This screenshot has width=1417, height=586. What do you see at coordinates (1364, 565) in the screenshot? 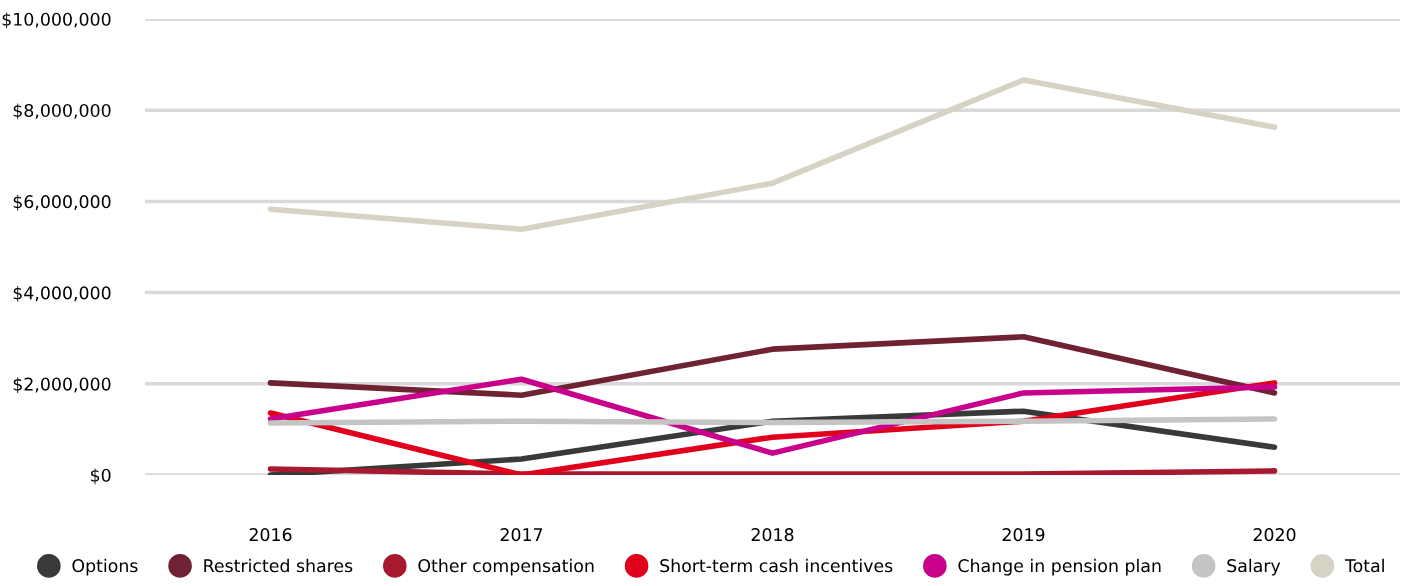
I see `legend-label: Total` at bounding box center [1364, 565].